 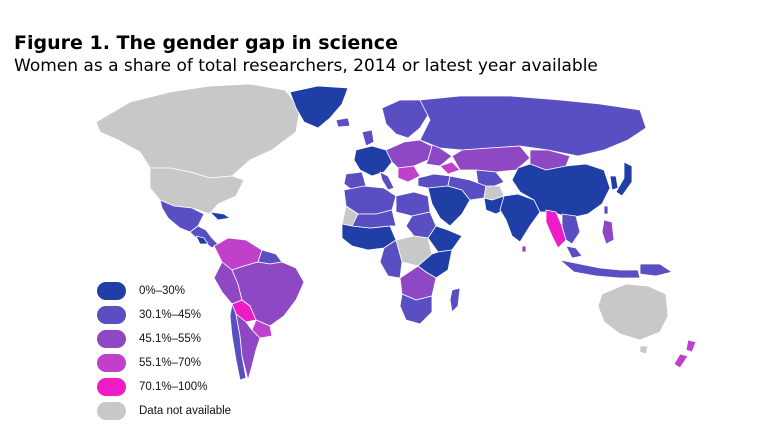 I want to click on region-india, so click(x=520, y=218).